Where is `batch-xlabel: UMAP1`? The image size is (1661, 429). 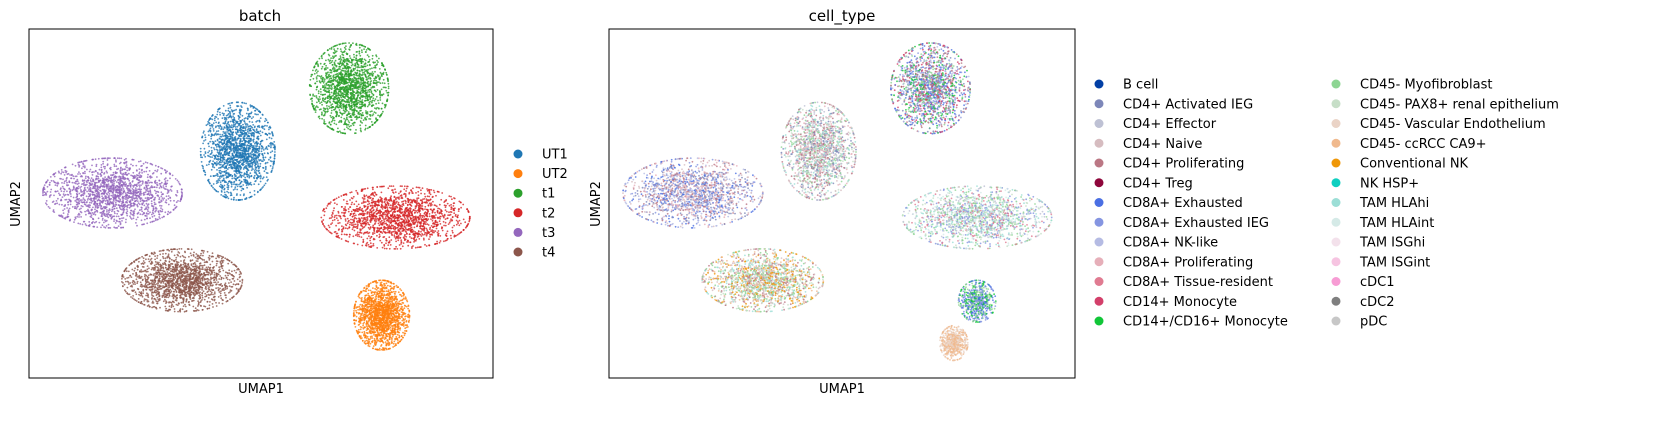
batch-xlabel: UMAP1 is located at coordinates (261, 389).